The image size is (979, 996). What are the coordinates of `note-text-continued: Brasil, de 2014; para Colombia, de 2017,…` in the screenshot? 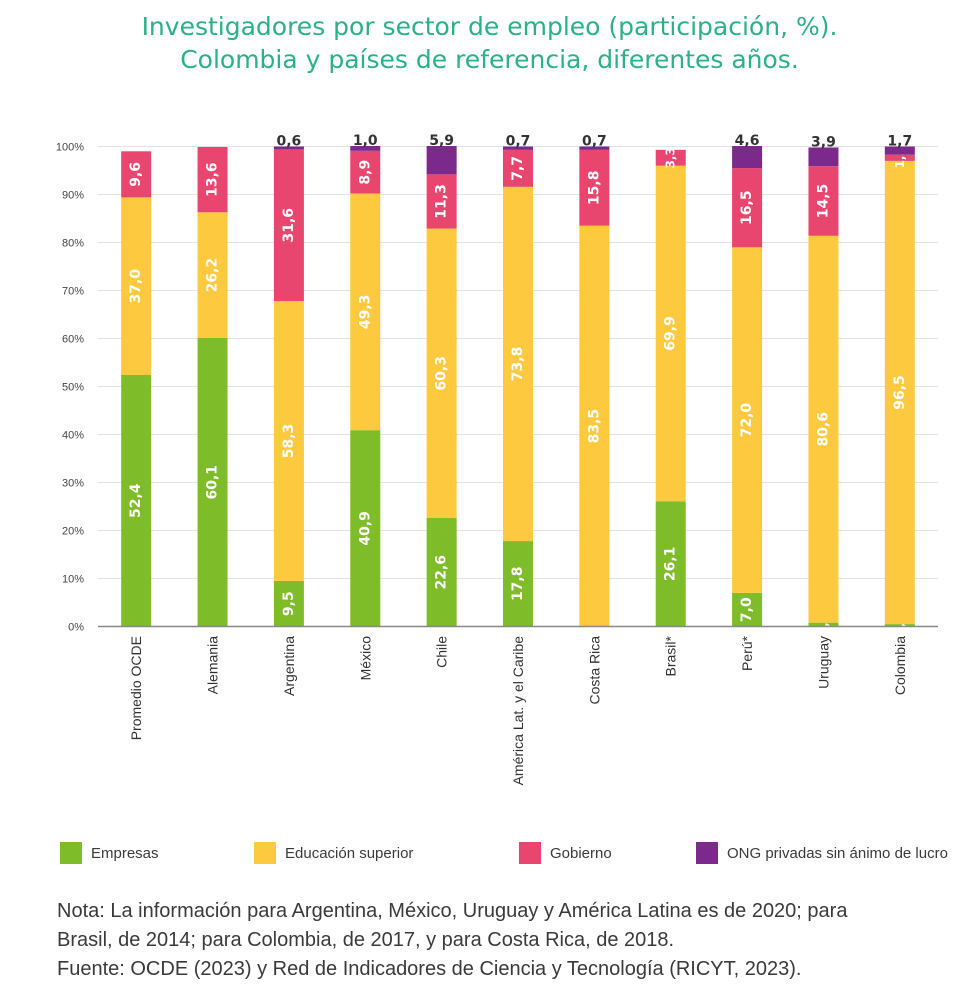 It's located at (366, 940).